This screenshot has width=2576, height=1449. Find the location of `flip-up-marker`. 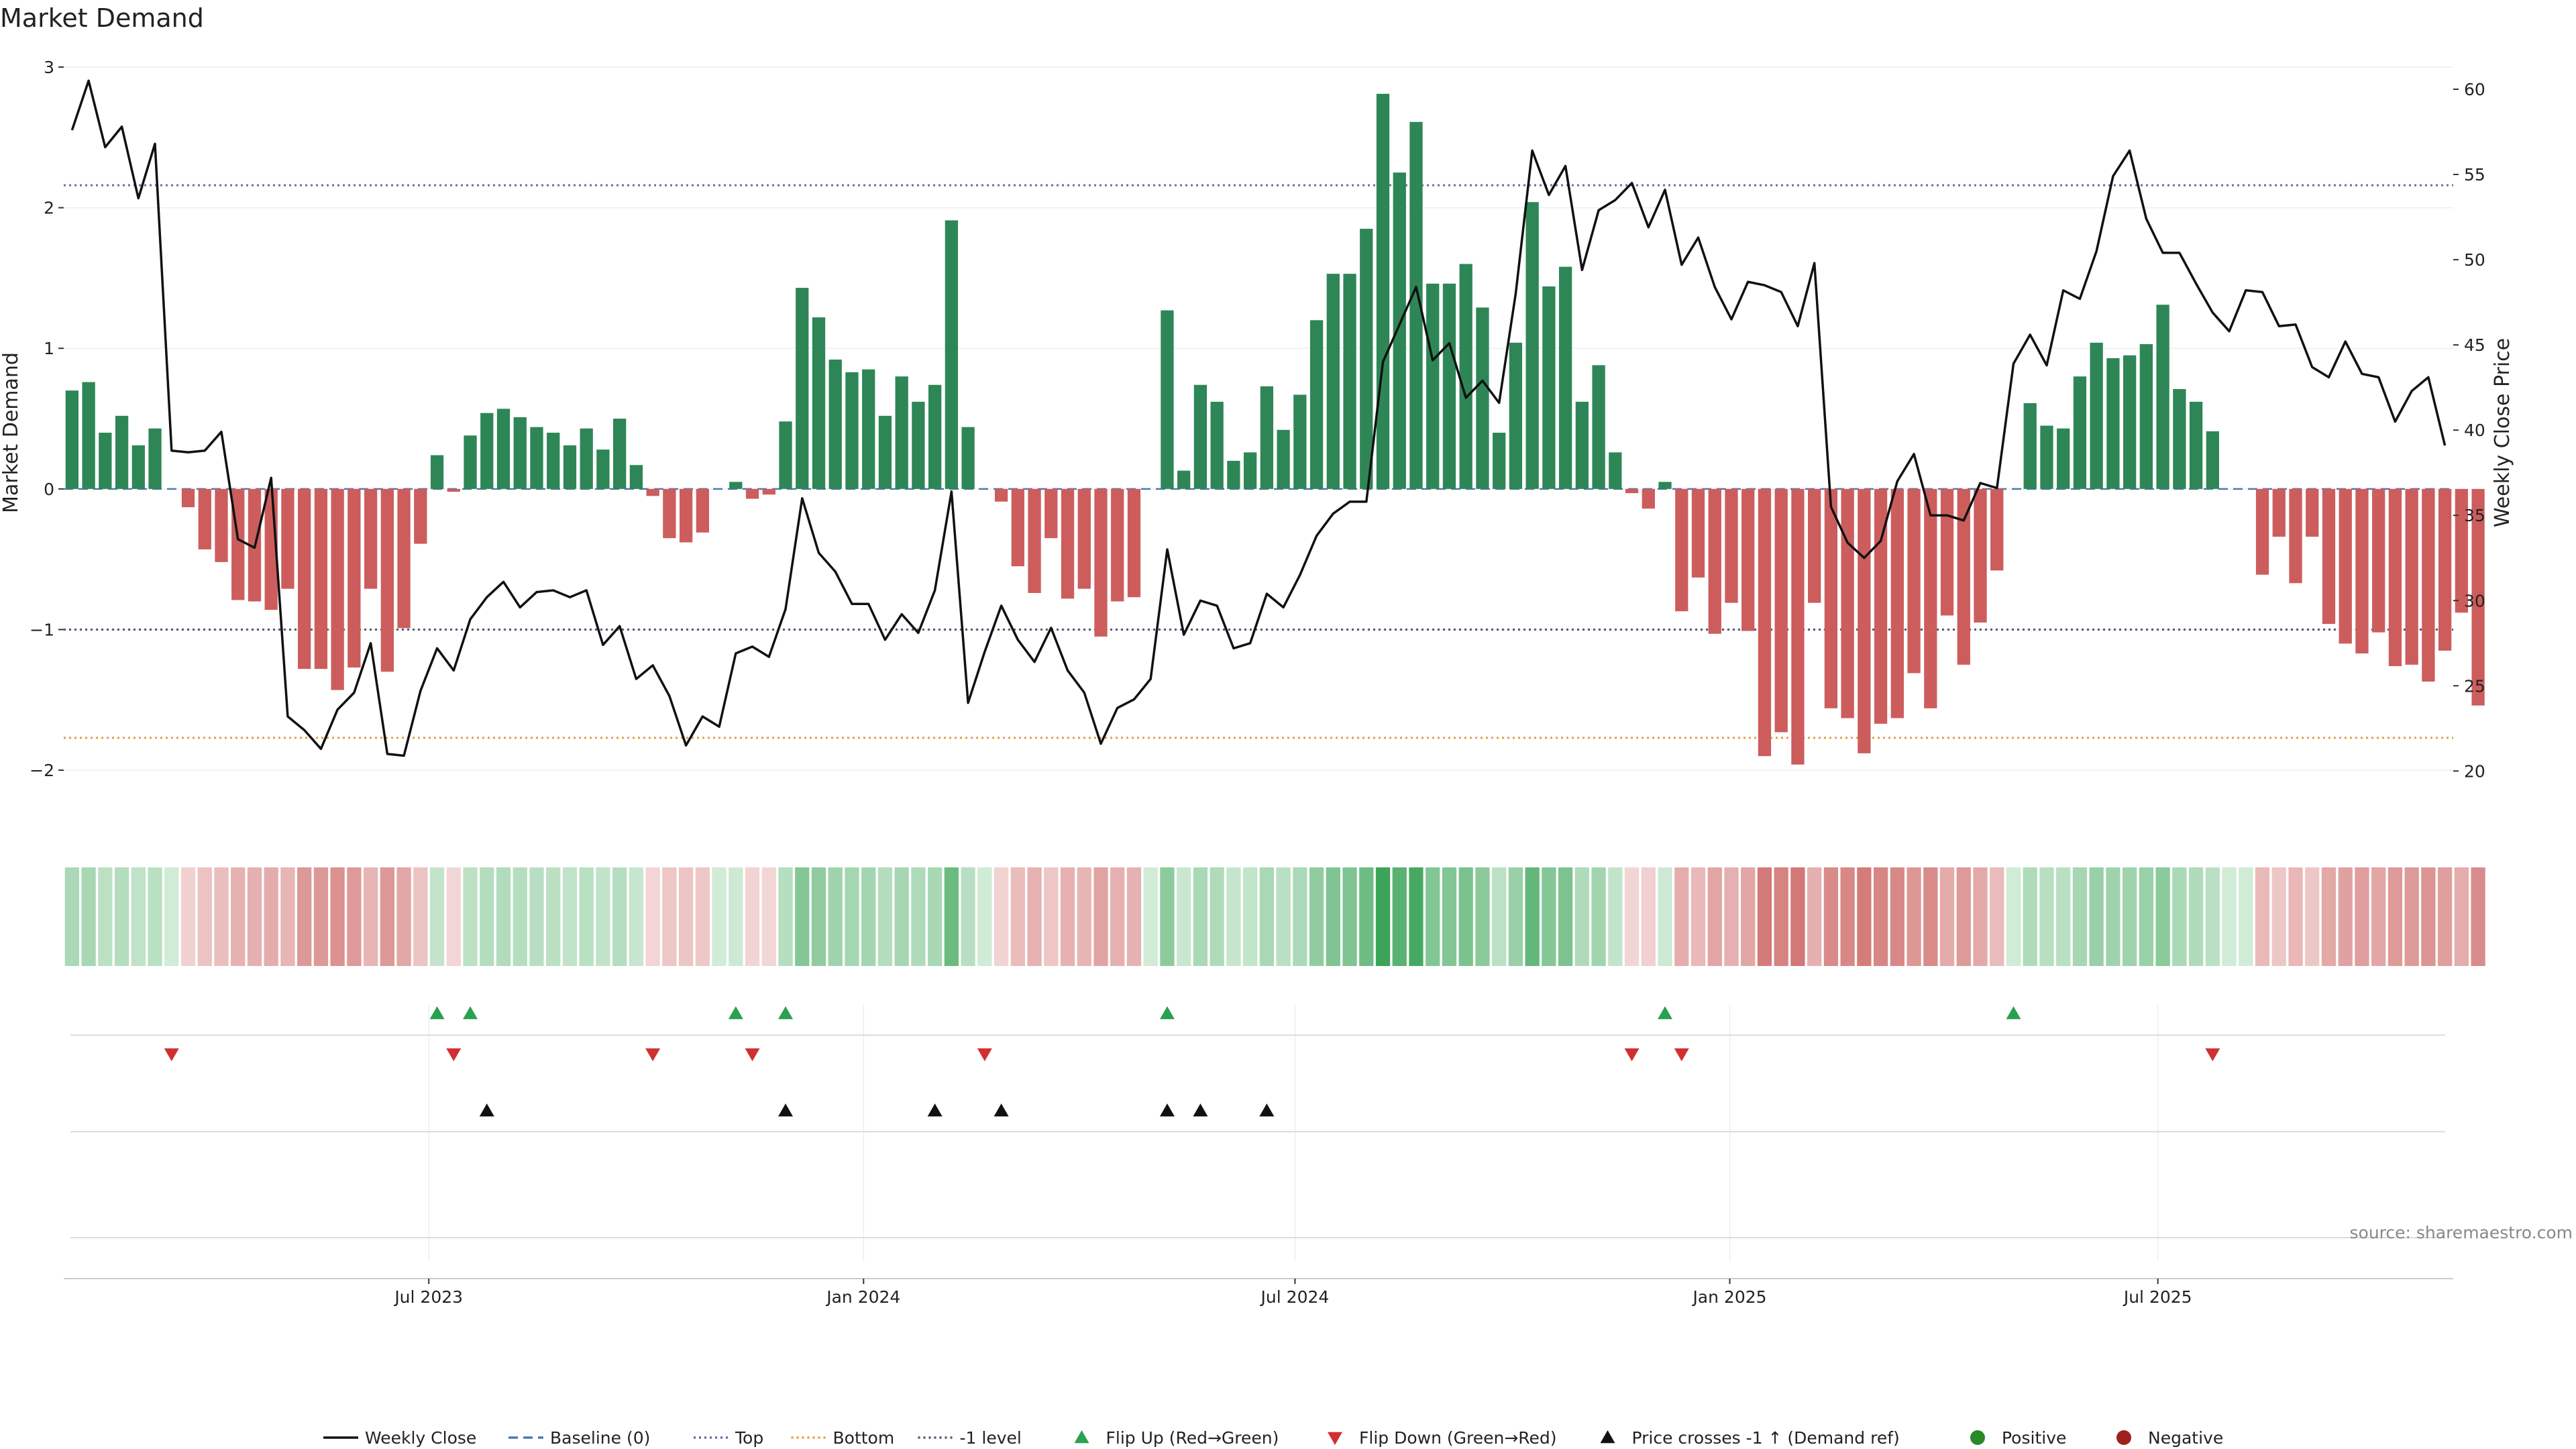

flip-up-marker is located at coordinates (2013, 1013).